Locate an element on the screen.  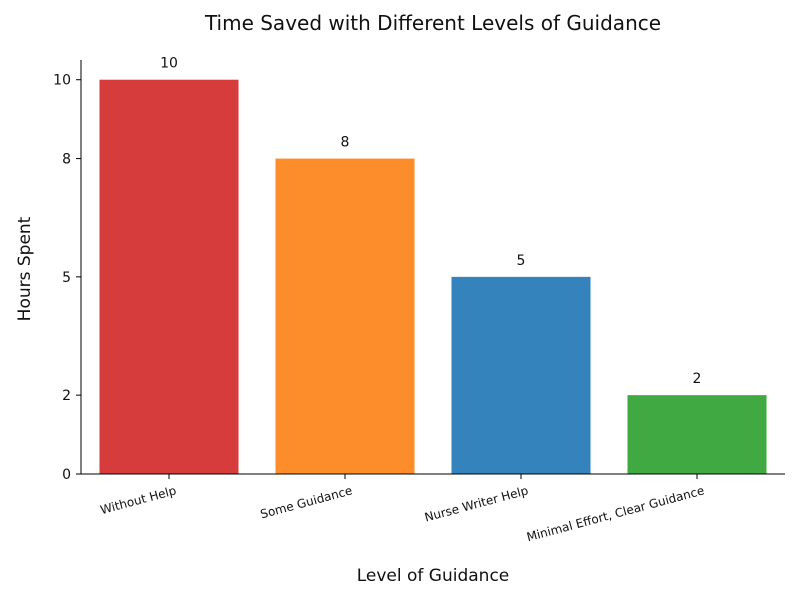
x-tick-label: Minimal Effort, Clear Guidance is located at coordinates (615, 513).